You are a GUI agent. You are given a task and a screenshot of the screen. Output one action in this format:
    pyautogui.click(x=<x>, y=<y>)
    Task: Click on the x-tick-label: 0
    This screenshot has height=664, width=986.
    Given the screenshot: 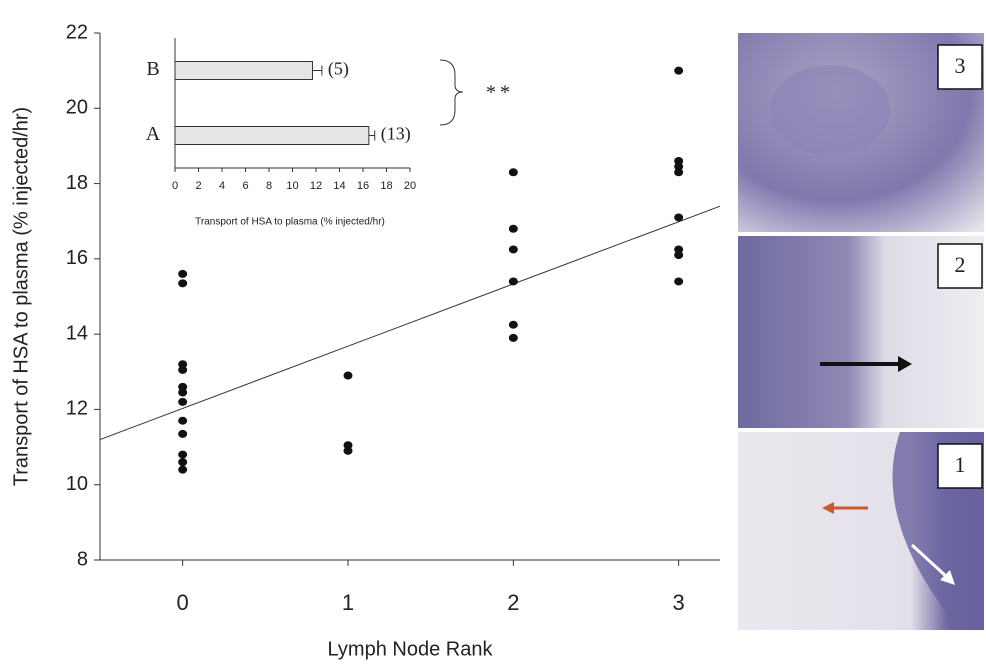 What is the action you would take?
    pyautogui.click(x=183, y=602)
    